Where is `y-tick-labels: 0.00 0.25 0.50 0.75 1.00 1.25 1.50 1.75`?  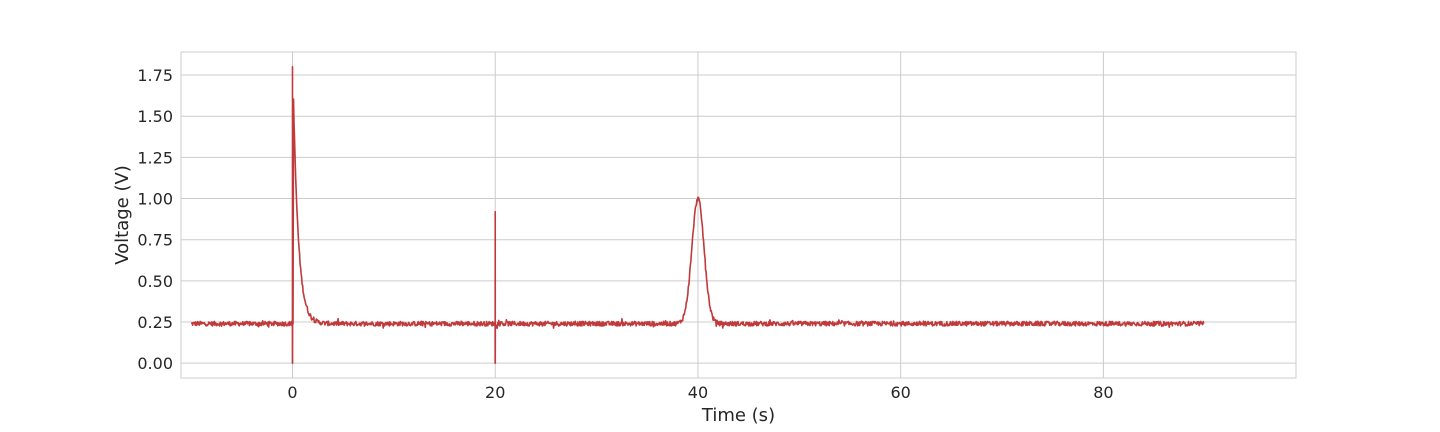 y-tick-labels: 0.00 0.25 0.50 0.75 1.00 1.25 1.50 1.75 is located at coordinates (155, 219).